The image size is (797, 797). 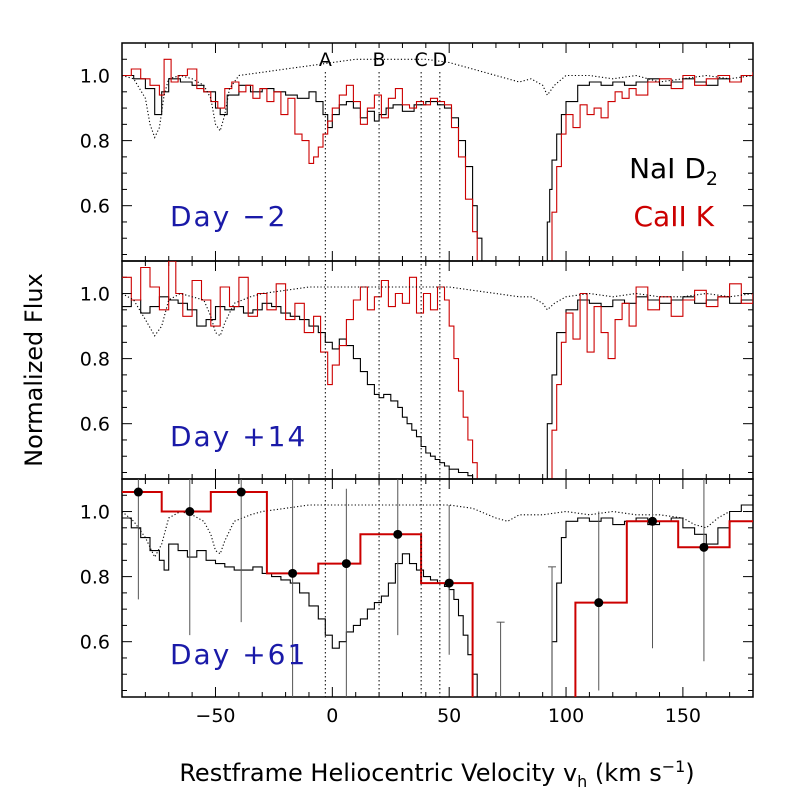 I want to click on component-marker-lines, so click(x=382, y=384).